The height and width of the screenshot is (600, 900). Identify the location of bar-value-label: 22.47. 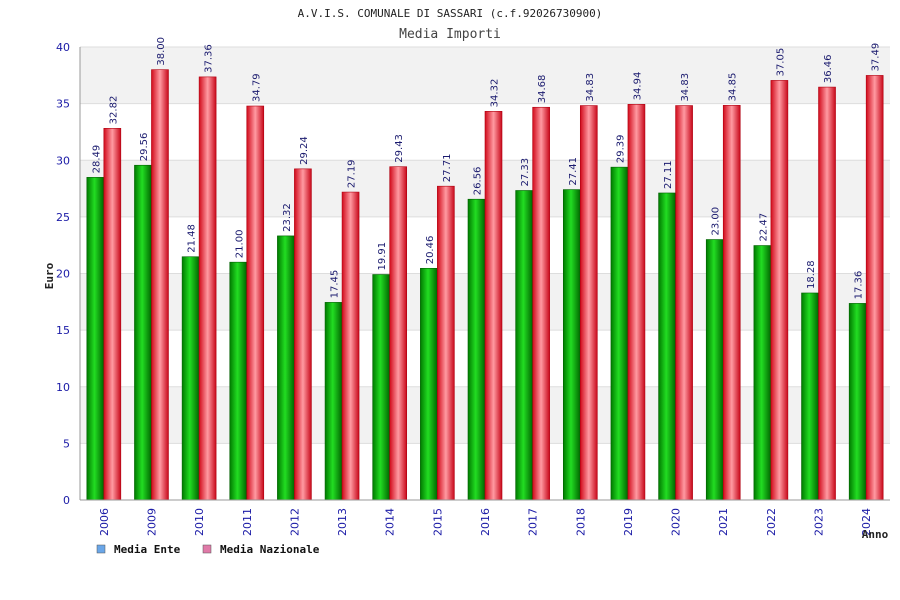
(763, 227).